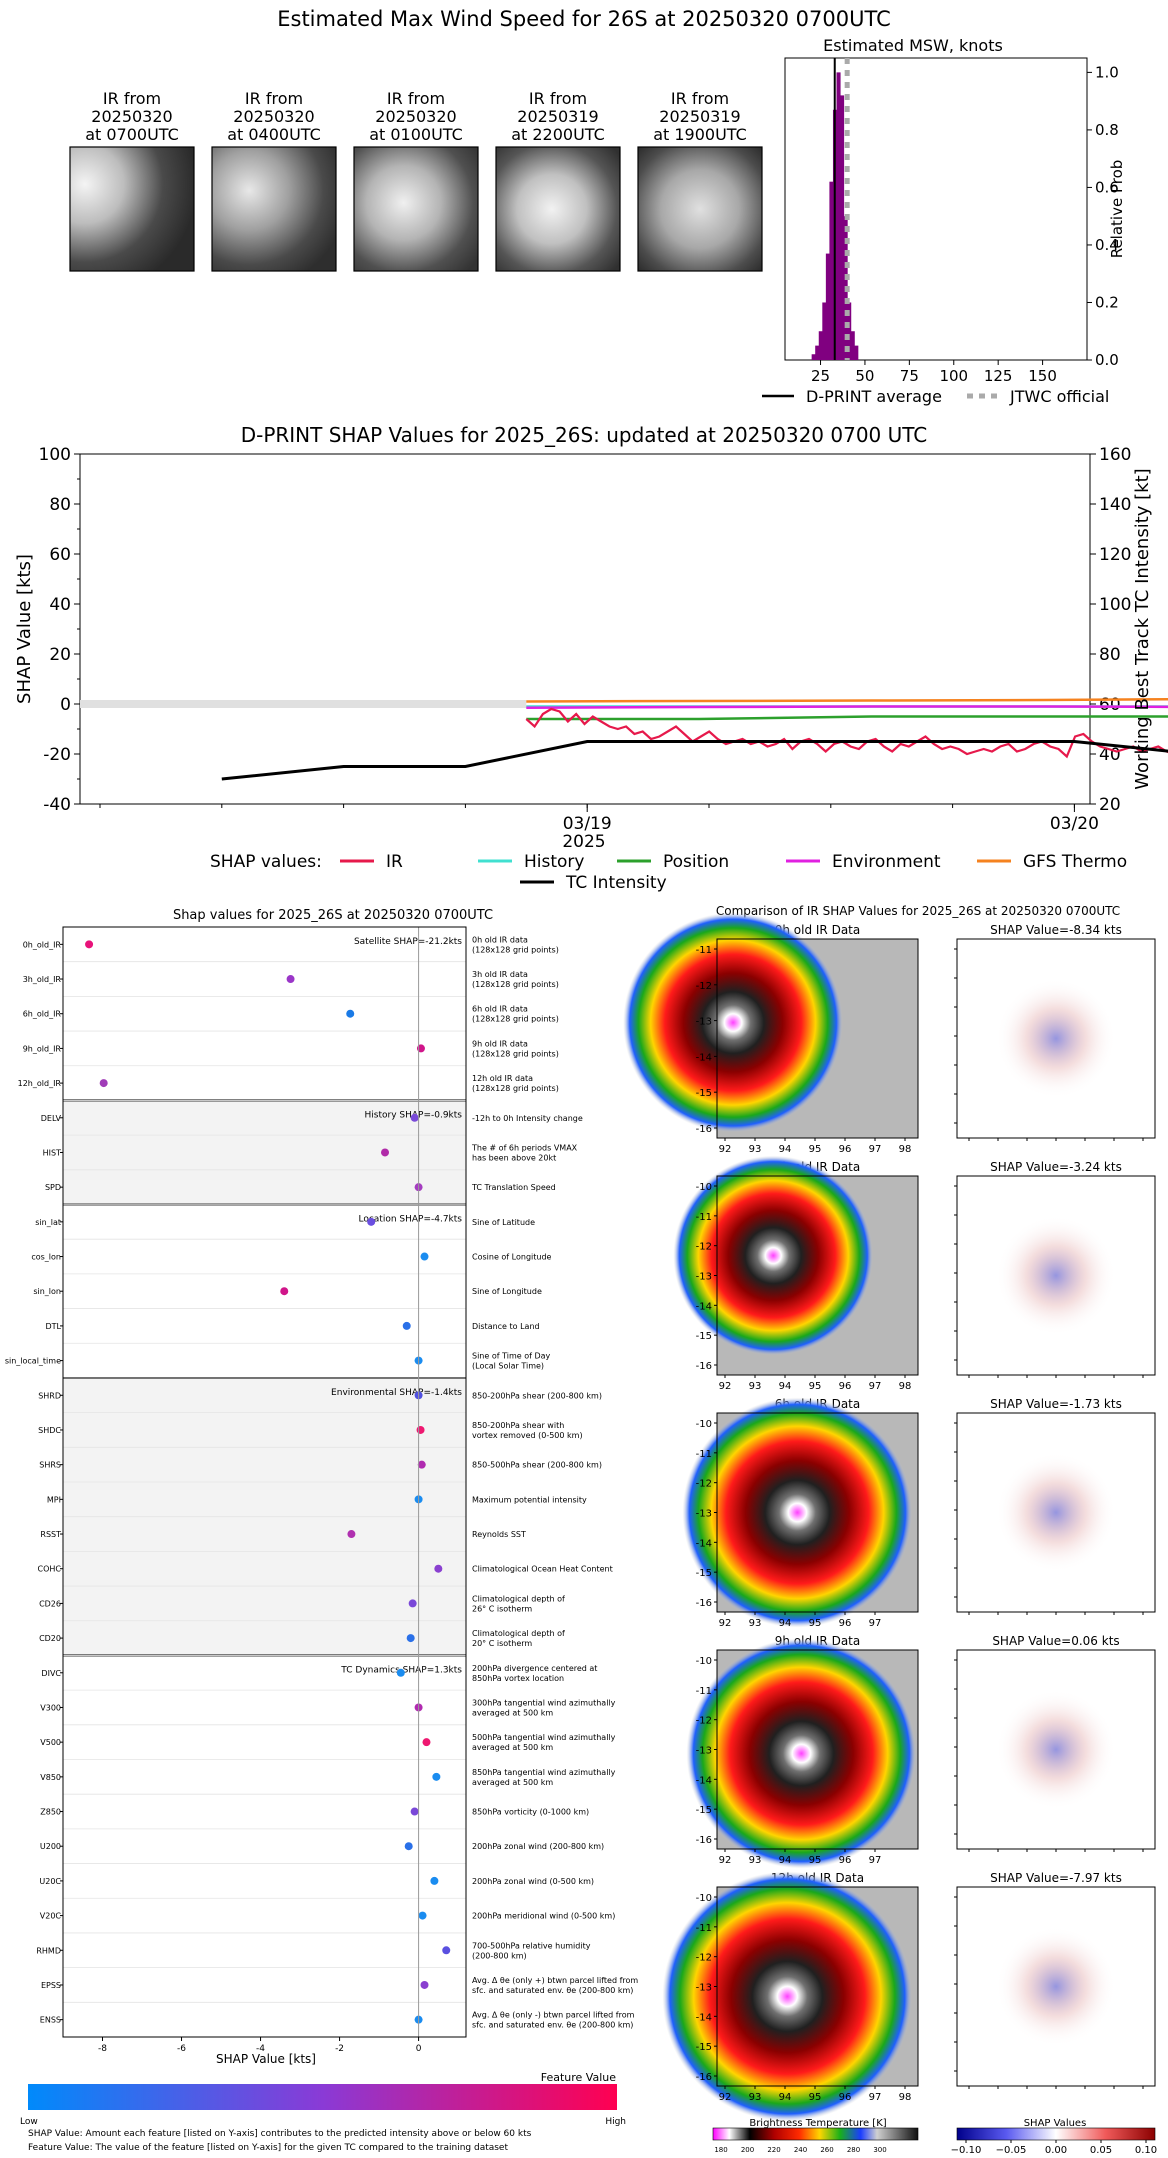 This screenshot has height=2158, width=1168. What do you see at coordinates (499, 1955) in the screenshot?
I see `feature-description: (200-800 km)` at bounding box center [499, 1955].